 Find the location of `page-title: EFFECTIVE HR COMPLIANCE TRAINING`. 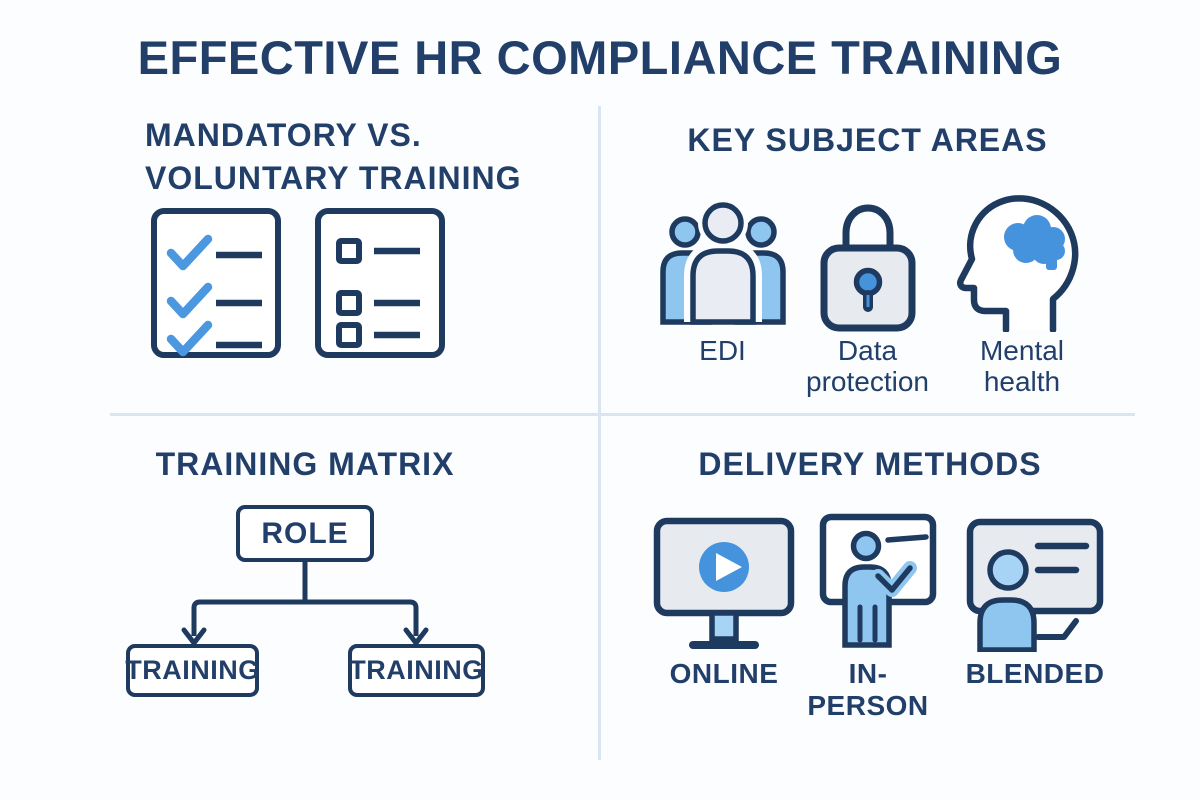

page-title: EFFECTIVE HR COMPLIANCE TRAINING is located at coordinates (600, 57).